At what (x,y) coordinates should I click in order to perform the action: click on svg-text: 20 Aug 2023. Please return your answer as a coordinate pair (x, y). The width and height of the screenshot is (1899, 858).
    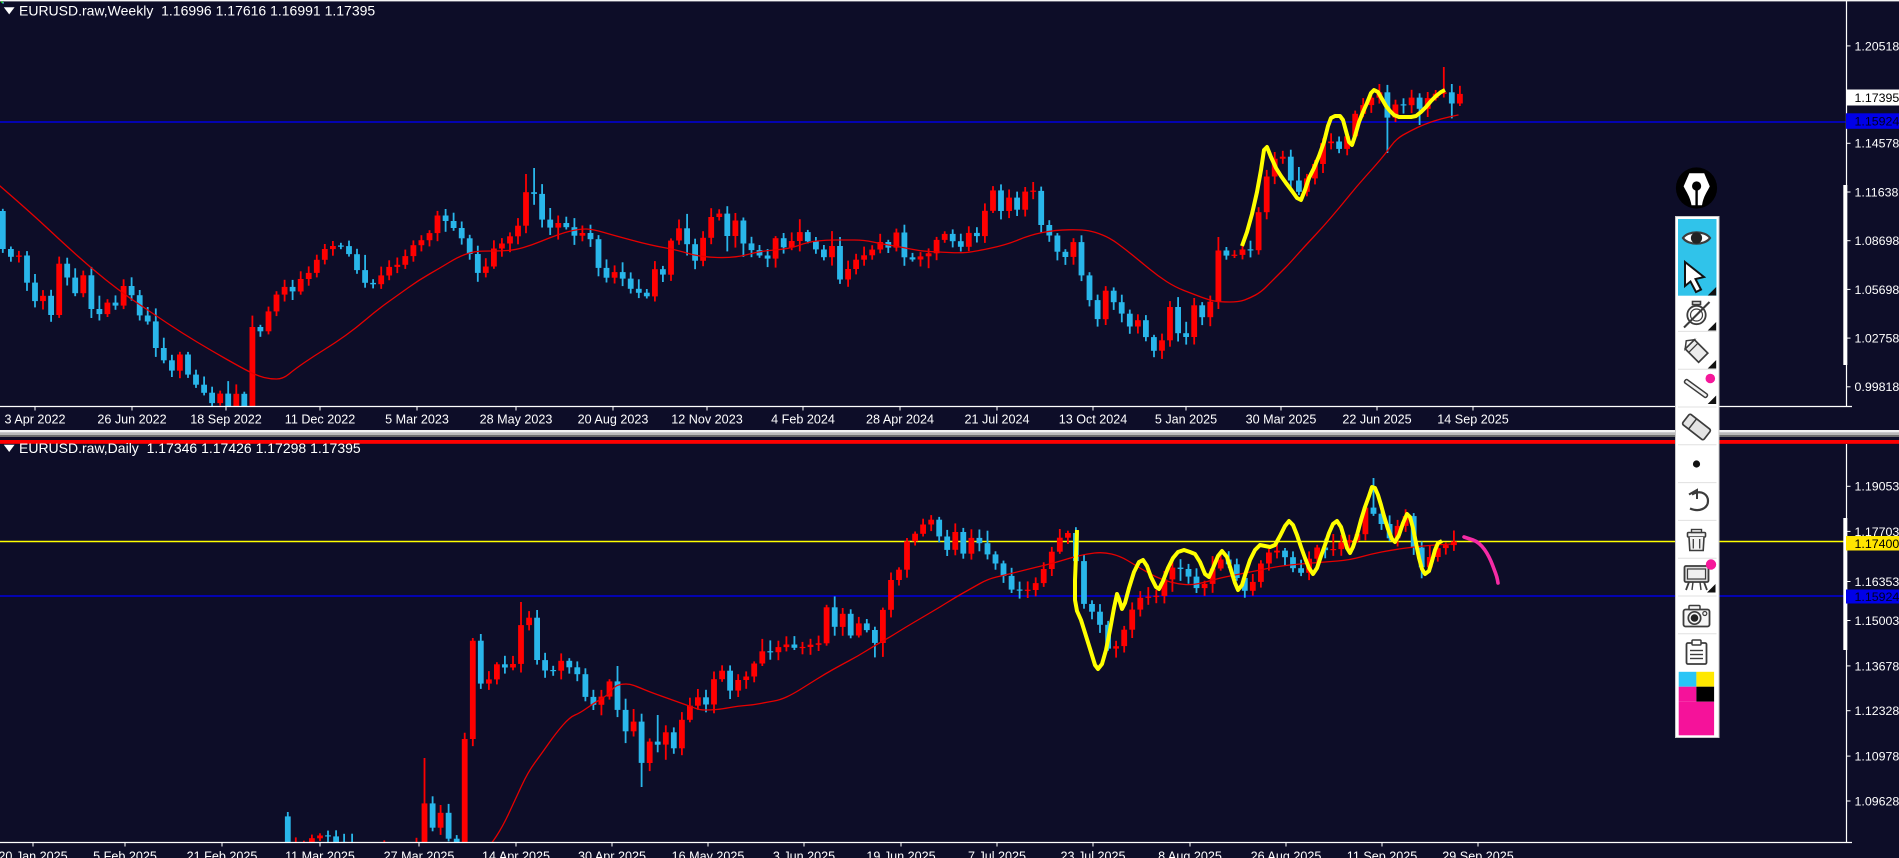
    Looking at the image, I should click on (613, 420).